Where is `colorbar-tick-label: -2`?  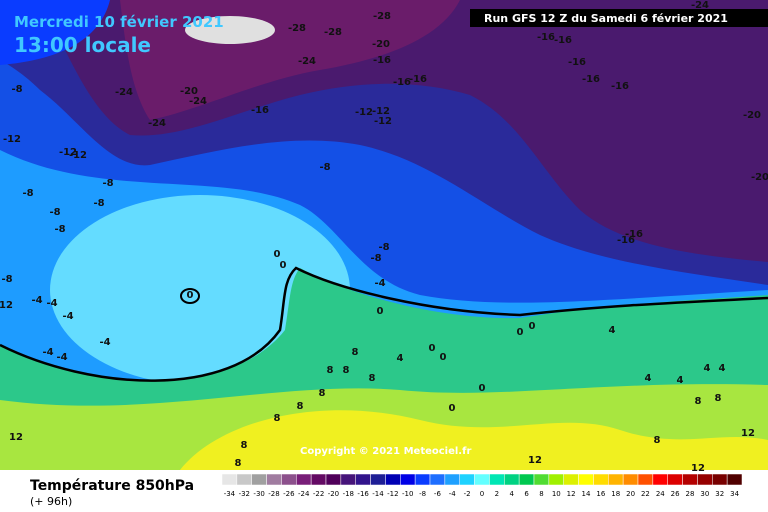
colorbar-tick-label: -2 is located at coordinates (467, 494).